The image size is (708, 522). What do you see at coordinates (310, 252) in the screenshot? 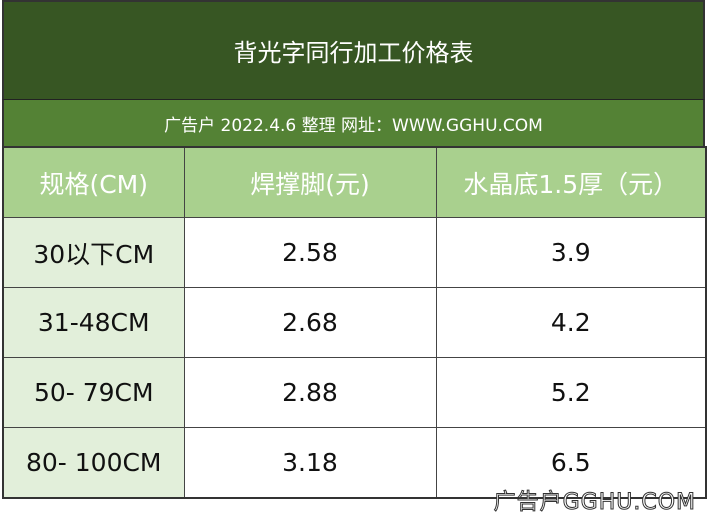
I see `cell: 2.58` at bounding box center [310, 252].